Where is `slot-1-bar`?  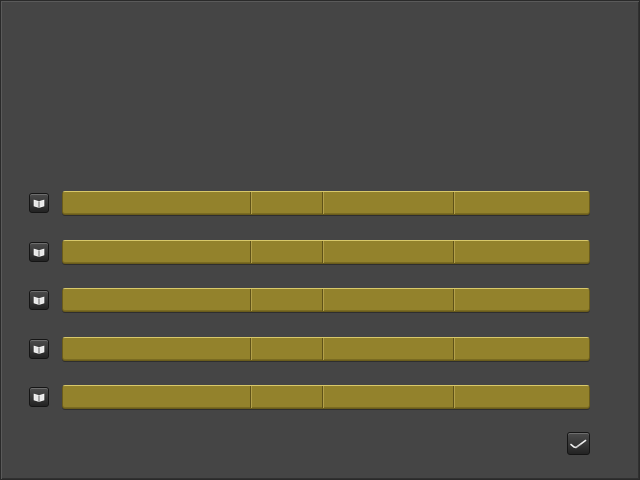 slot-1-bar is located at coordinates (326, 203).